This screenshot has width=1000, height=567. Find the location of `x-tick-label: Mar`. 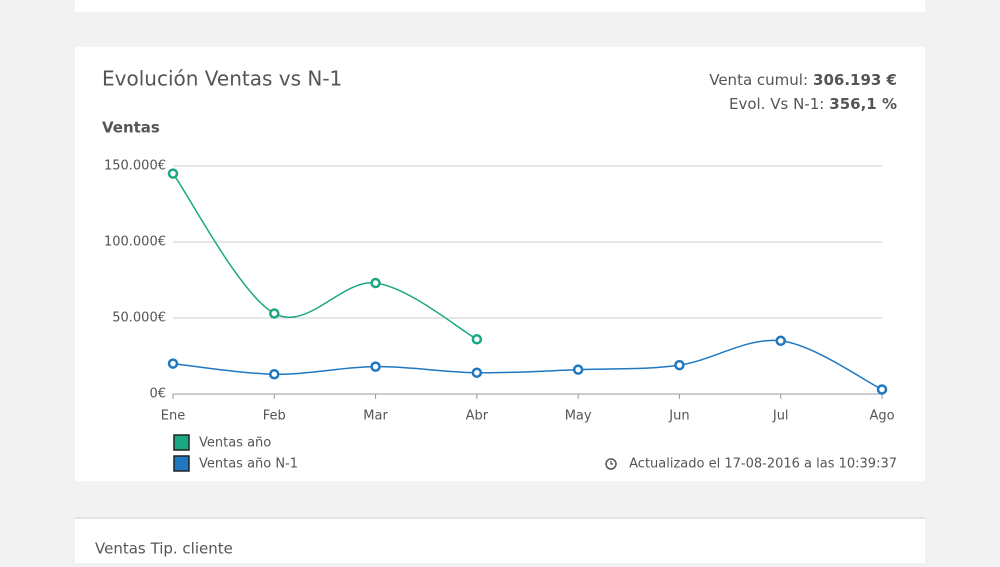

x-tick-label: Mar is located at coordinates (375, 416).